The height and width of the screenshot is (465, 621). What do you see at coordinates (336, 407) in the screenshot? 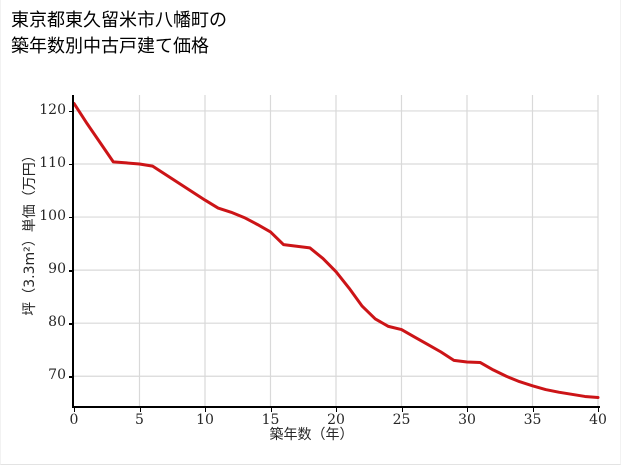
I see `x-axis-line` at bounding box center [336, 407].